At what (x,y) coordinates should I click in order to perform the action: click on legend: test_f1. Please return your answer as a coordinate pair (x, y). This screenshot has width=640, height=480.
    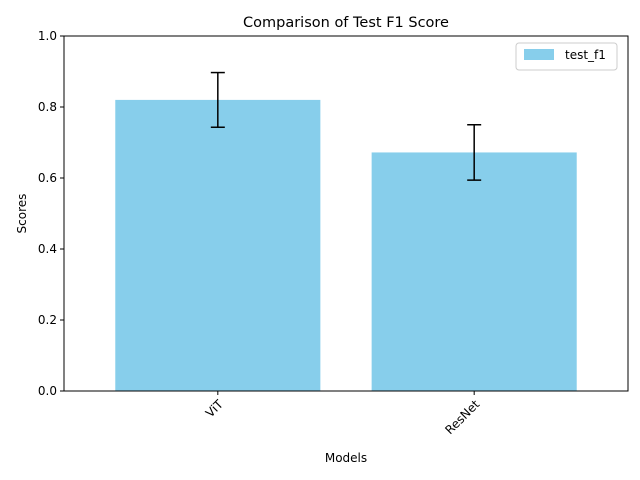
    Looking at the image, I should click on (566, 56).